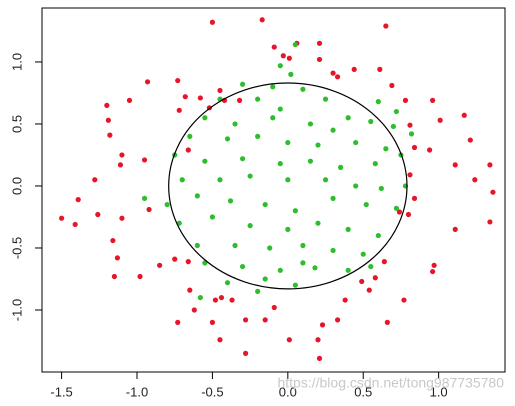  I want to click on x-tick-label: -0.5, so click(212, 391).